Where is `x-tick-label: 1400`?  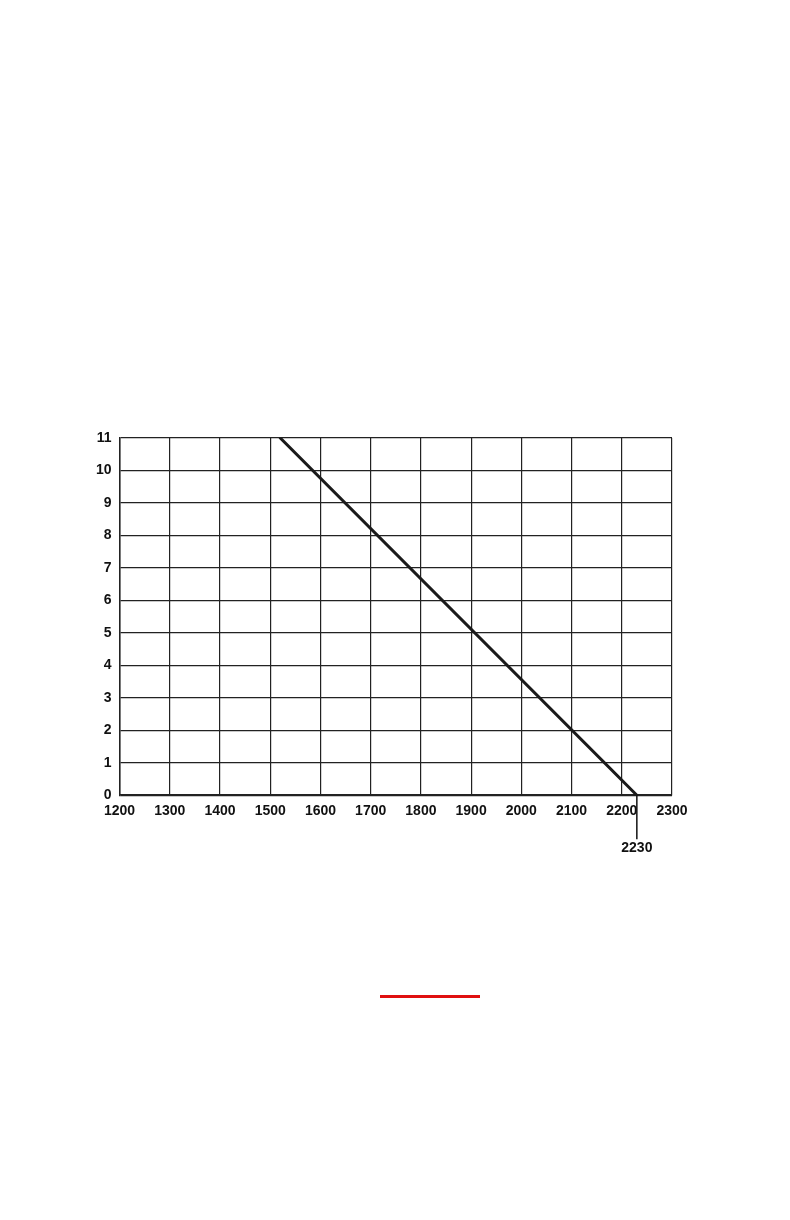
x-tick-label: 1400 is located at coordinates (220, 810).